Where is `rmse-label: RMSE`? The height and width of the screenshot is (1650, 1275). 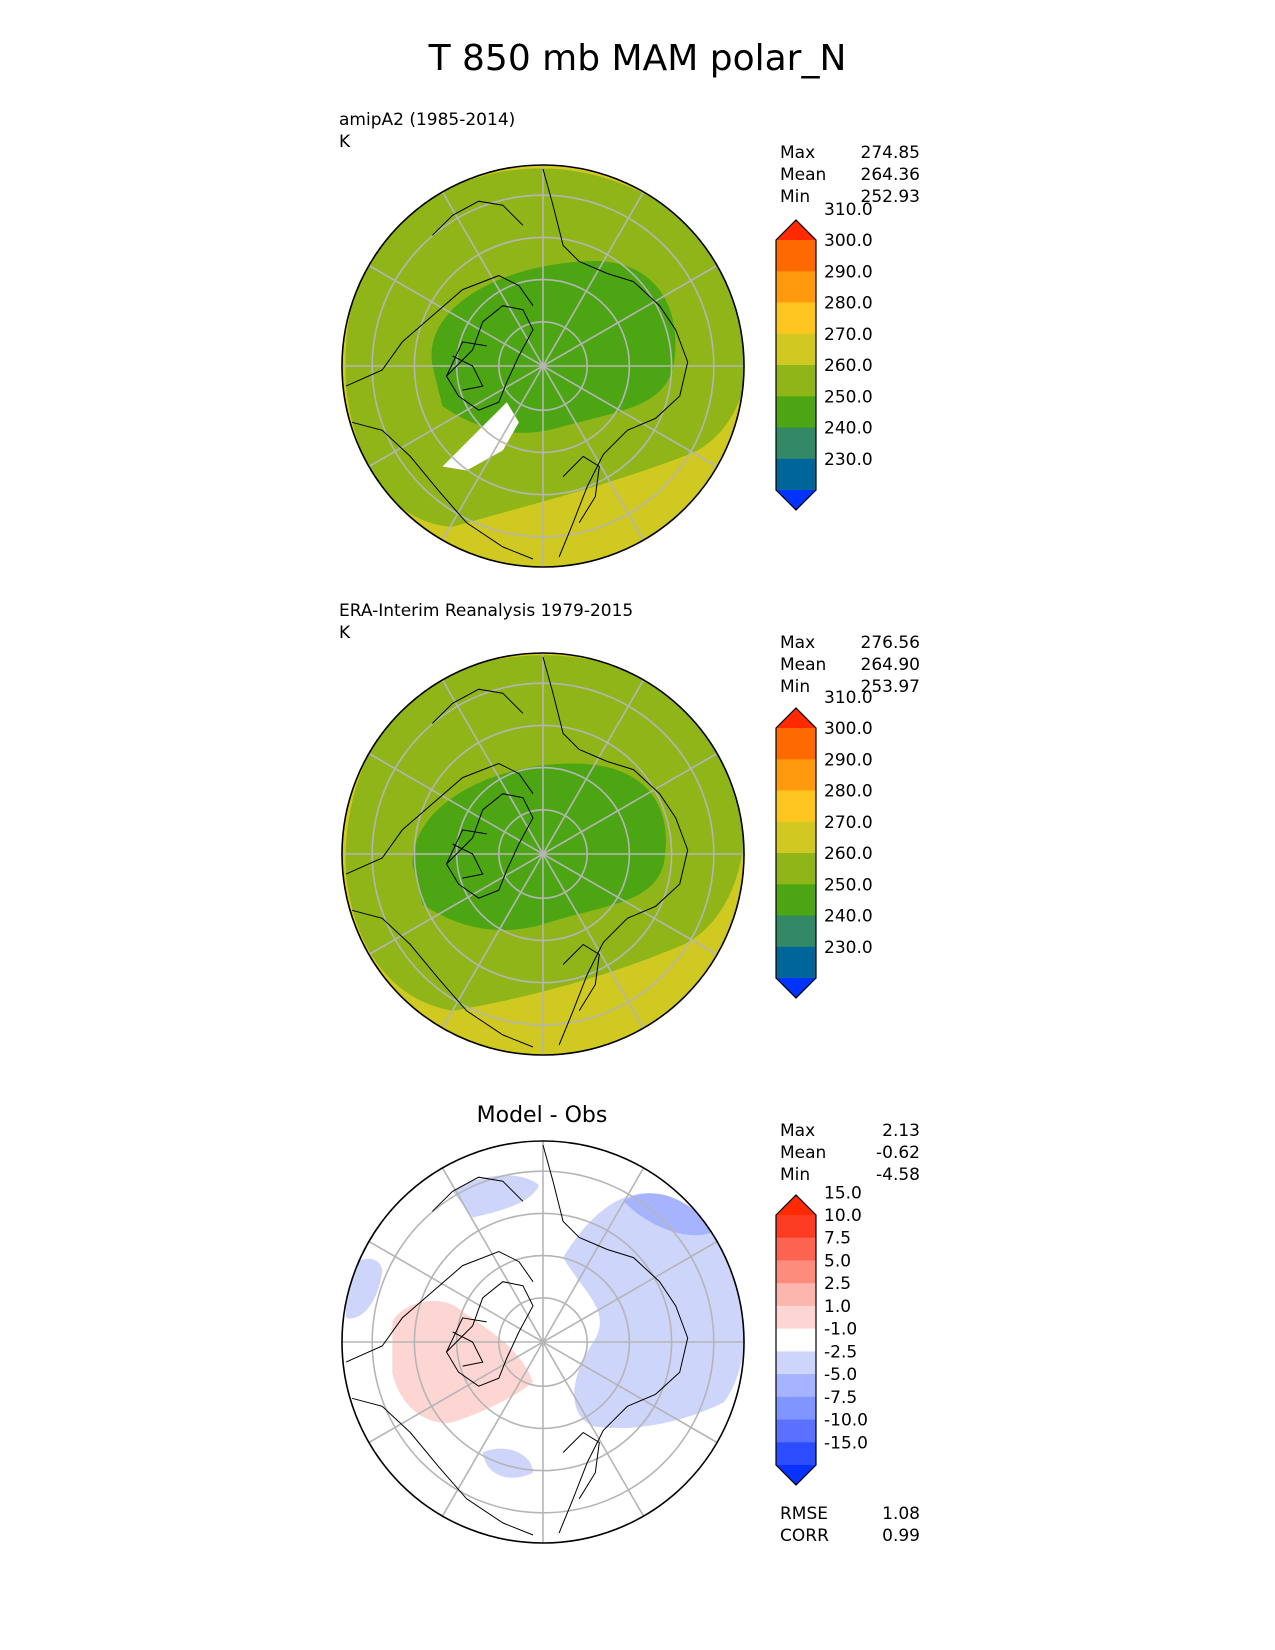
rmse-label: RMSE is located at coordinates (804, 1514).